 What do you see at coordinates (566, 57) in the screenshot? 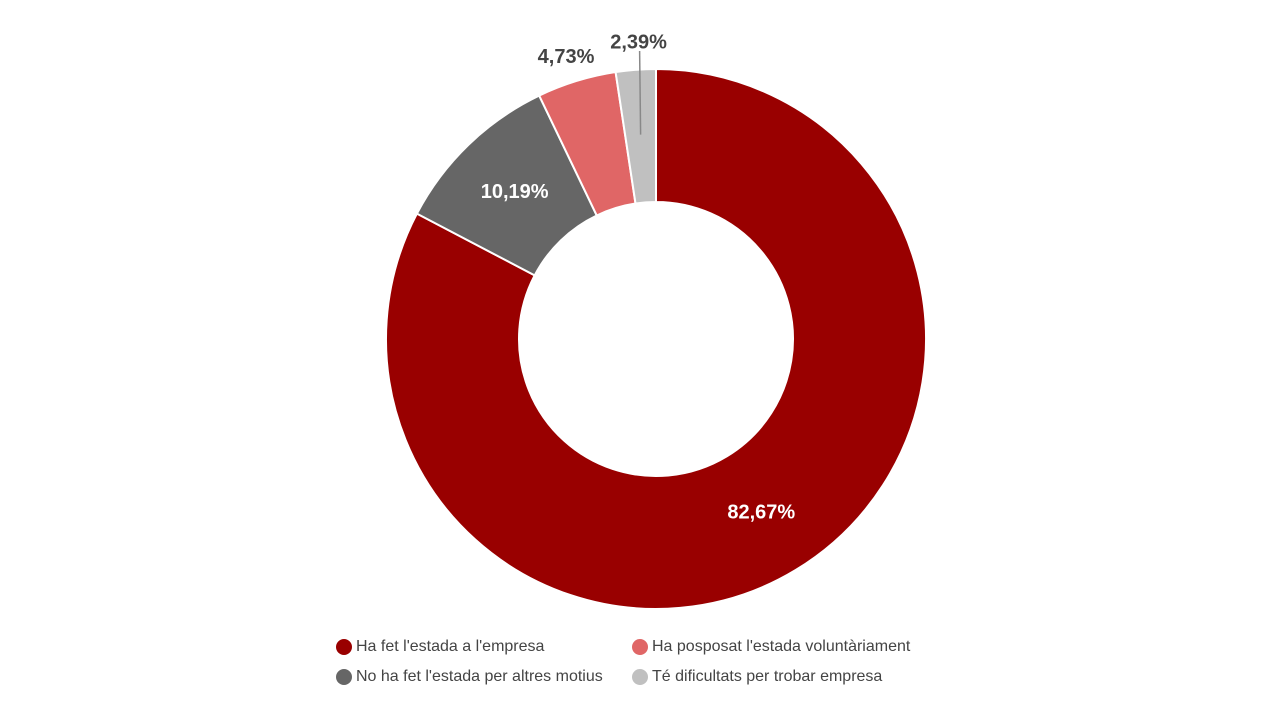
I see `slice-label-postponed: 4,73%` at bounding box center [566, 57].